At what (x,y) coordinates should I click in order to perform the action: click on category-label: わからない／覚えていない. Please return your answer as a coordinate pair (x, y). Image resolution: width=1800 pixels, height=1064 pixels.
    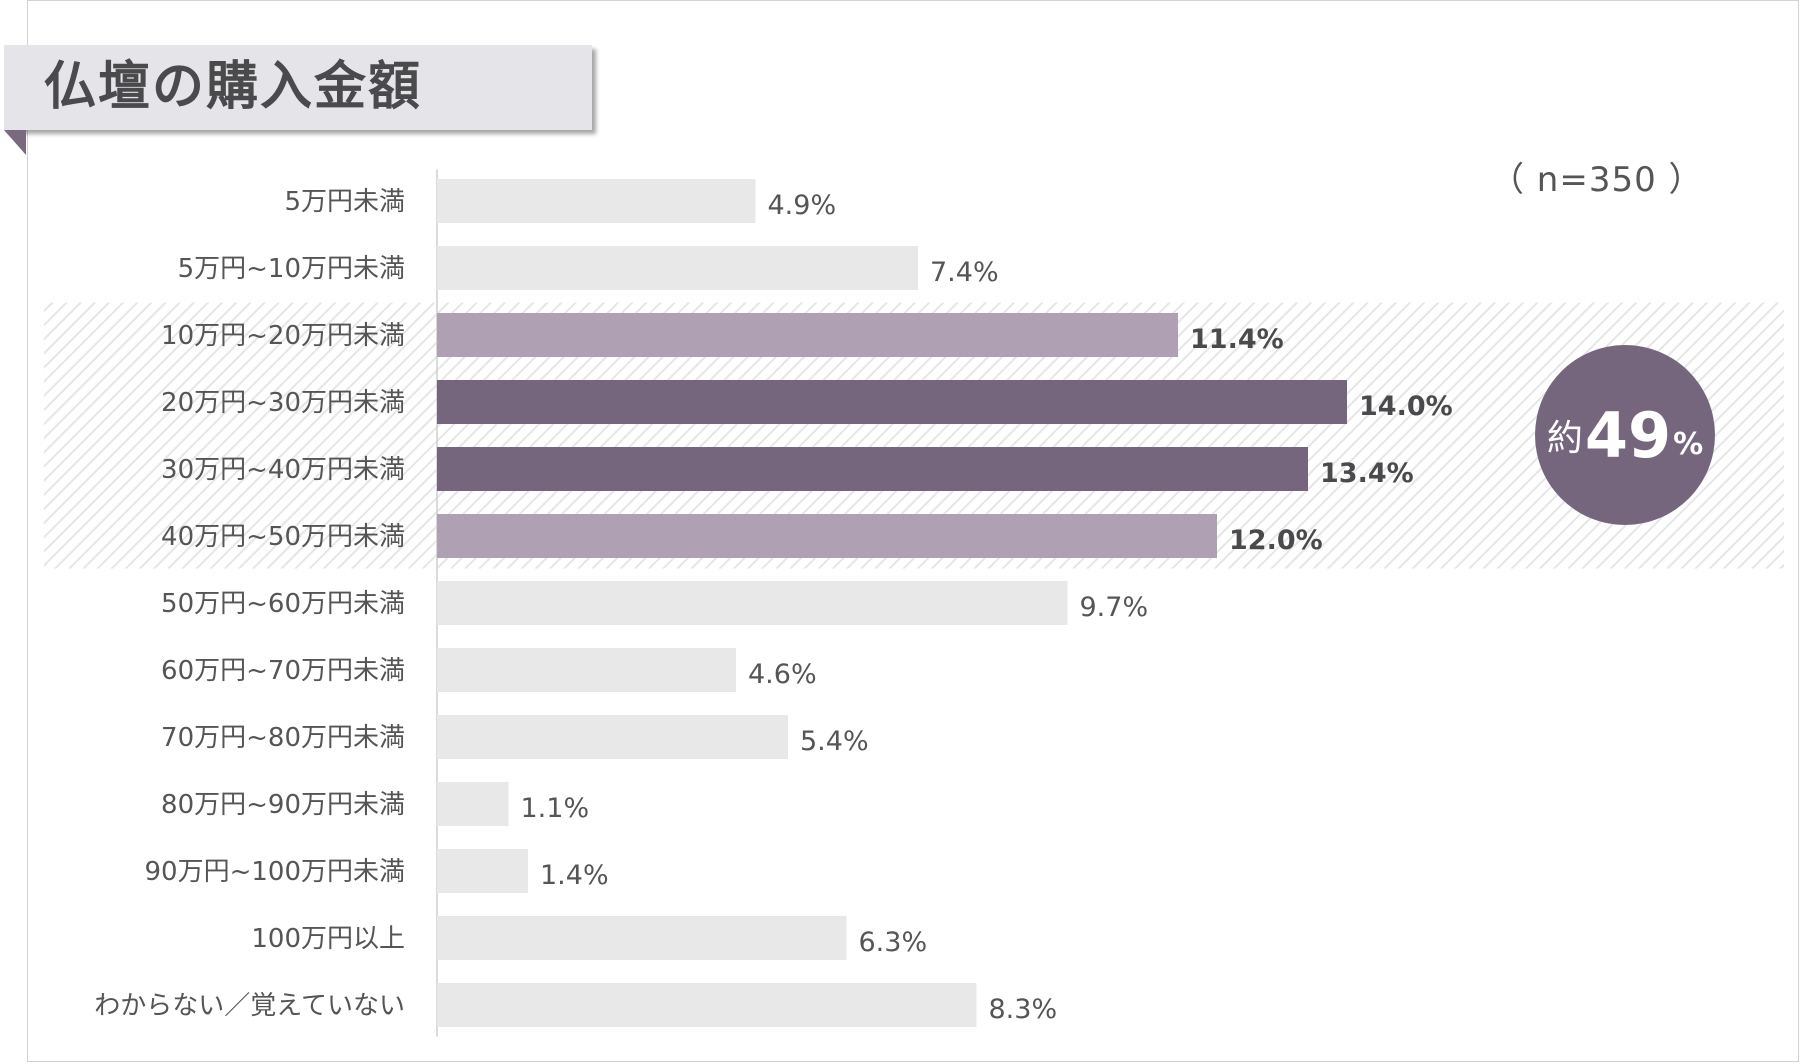
    Looking at the image, I should click on (249, 1006).